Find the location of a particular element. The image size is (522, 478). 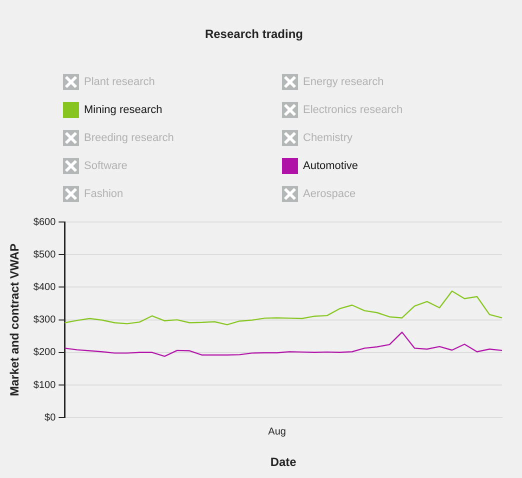

legend-label: Software is located at coordinates (106, 166).